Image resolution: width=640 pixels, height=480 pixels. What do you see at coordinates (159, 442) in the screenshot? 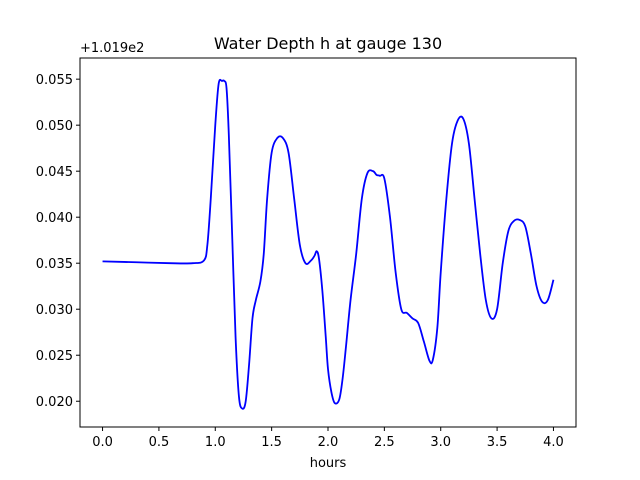
I see `x-tick-label: 0.5` at bounding box center [159, 442].